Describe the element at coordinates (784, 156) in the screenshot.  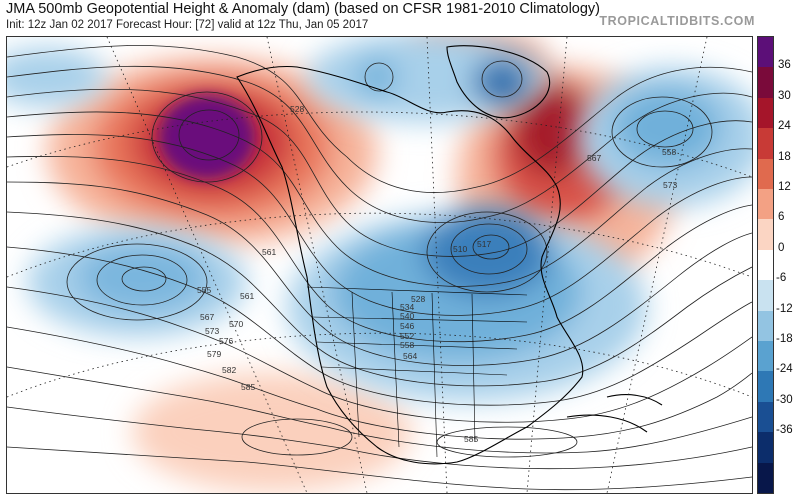
I see `colorbar-tick-label: 18` at that location.